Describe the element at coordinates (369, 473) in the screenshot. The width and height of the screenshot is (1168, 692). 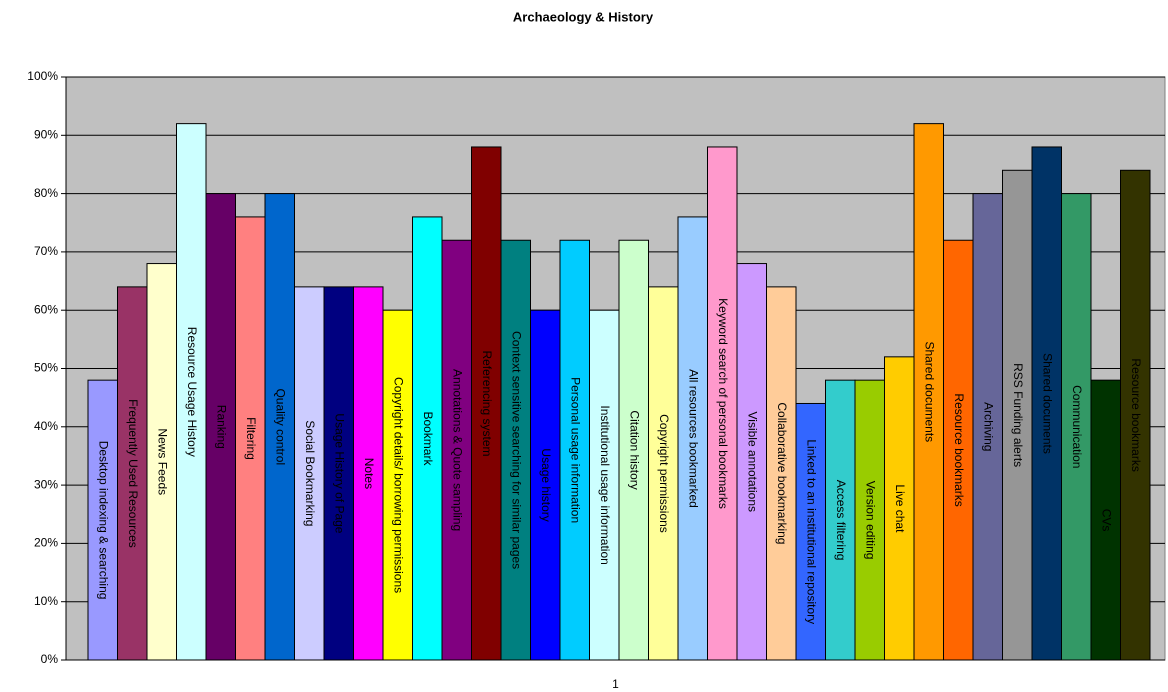
I see `bar-label: Notes` at that location.